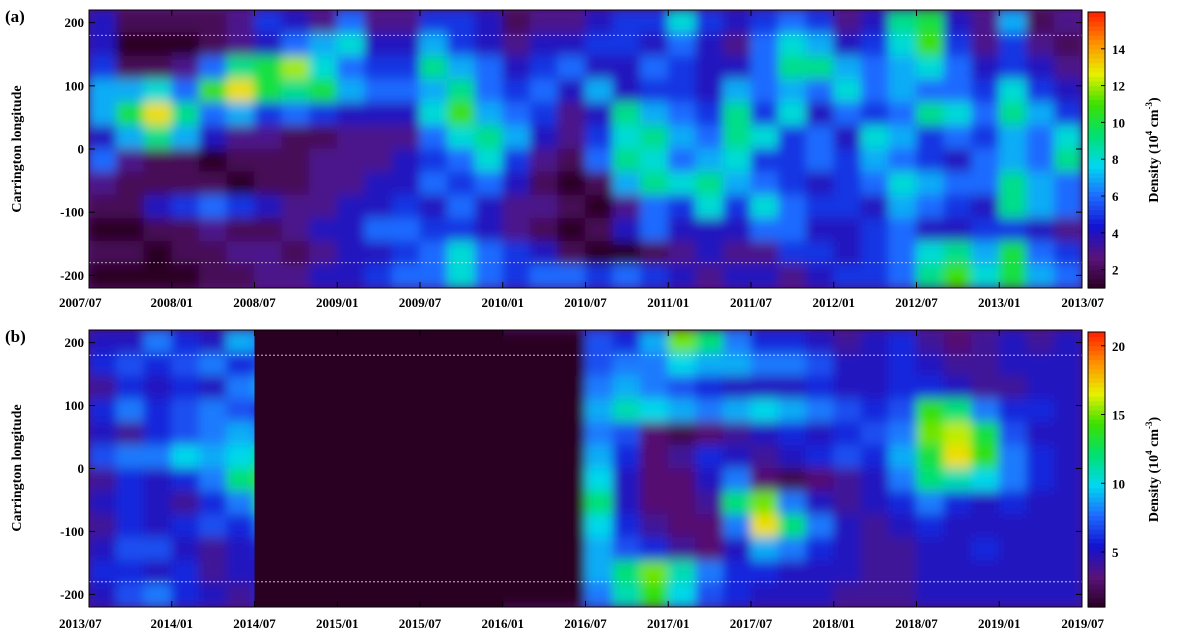  I want to click on x-tick-label: 2017/01, so click(668, 623).